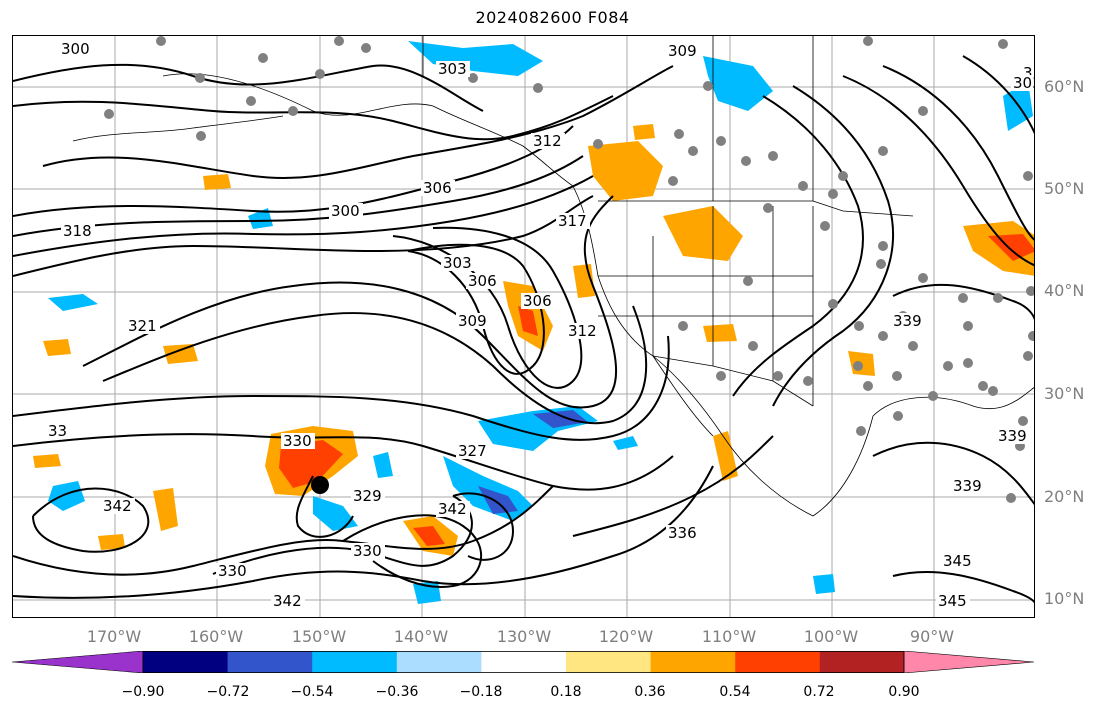 Image resolution: width=1105 pixels, height=712 pixels. I want to click on storm-center-marker, so click(320, 485).